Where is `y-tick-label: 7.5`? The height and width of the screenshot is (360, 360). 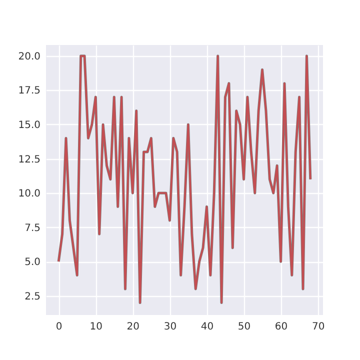 y-tick-label: 7.5 is located at coordinates (32, 228).